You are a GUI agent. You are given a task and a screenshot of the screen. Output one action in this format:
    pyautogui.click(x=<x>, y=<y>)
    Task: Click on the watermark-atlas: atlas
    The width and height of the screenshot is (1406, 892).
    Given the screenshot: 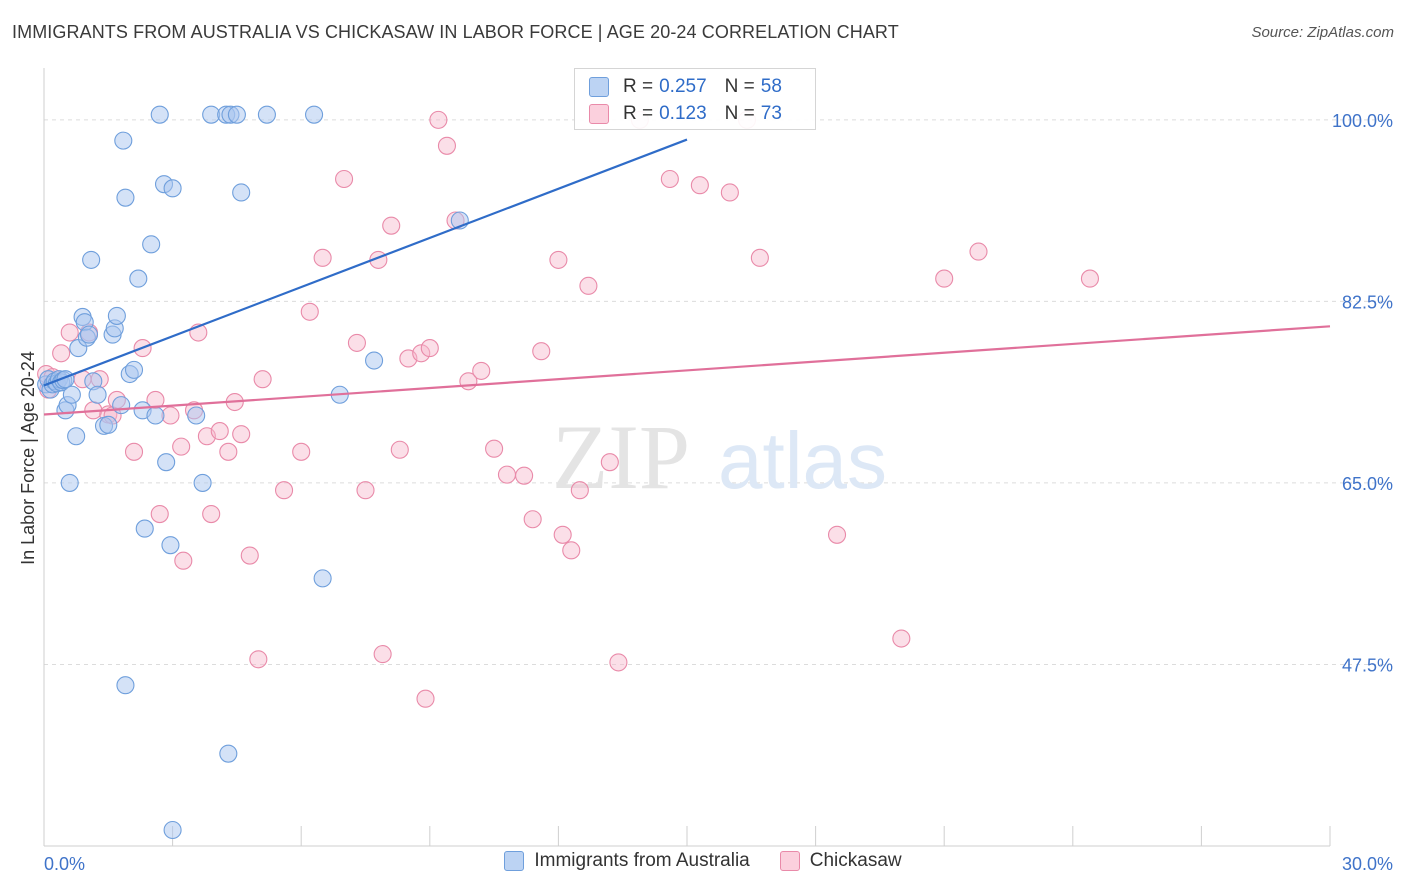 What is the action you would take?
    pyautogui.click(x=802, y=460)
    